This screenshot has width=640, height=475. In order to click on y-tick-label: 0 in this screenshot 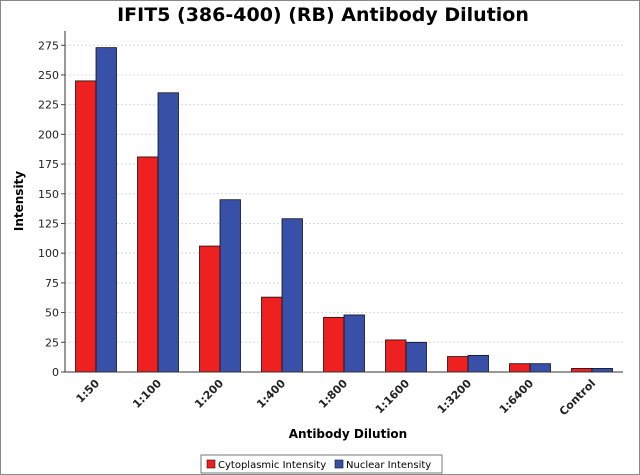, I will do `click(55, 372)`.